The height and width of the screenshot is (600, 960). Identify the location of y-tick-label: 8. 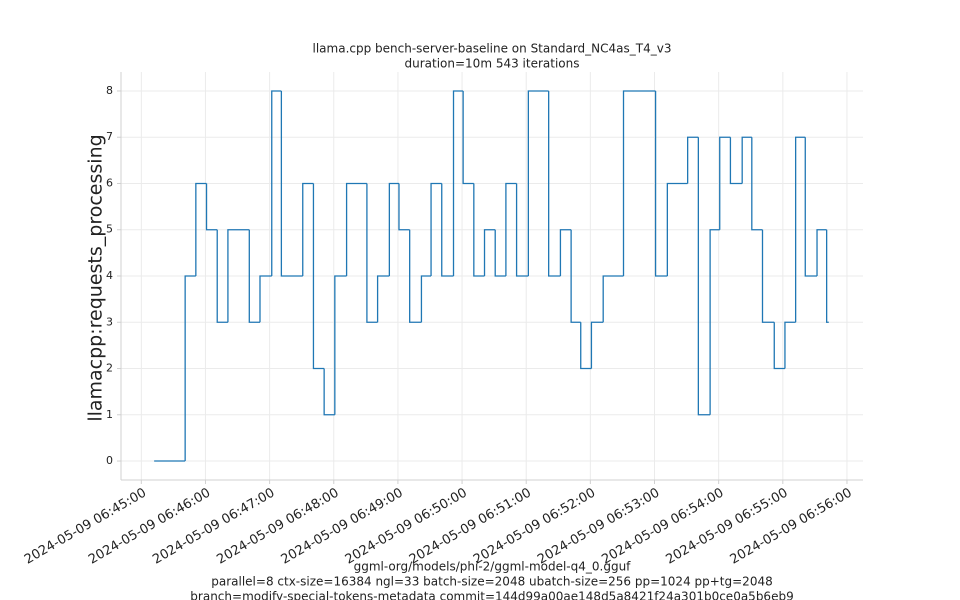
(109, 90).